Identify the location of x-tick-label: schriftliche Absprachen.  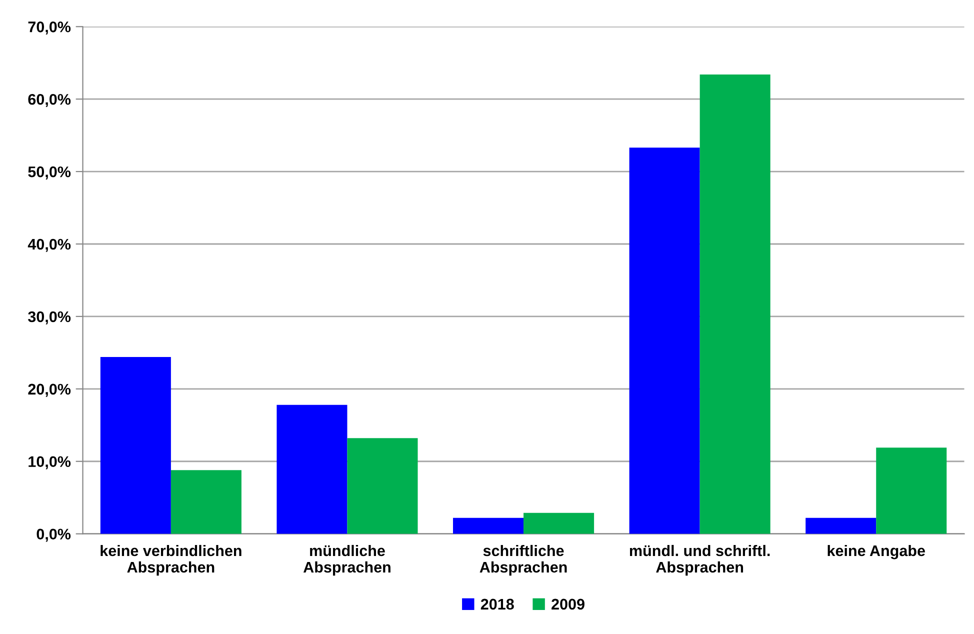
(523, 560).